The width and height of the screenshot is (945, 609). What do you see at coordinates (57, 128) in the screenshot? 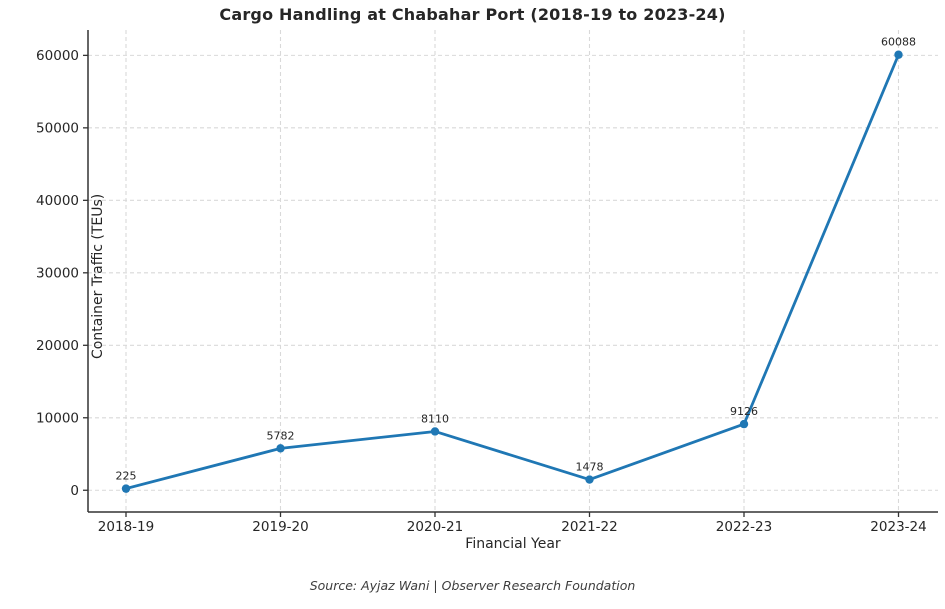
I see `y-tick-label: 50000` at bounding box center [57, 128].